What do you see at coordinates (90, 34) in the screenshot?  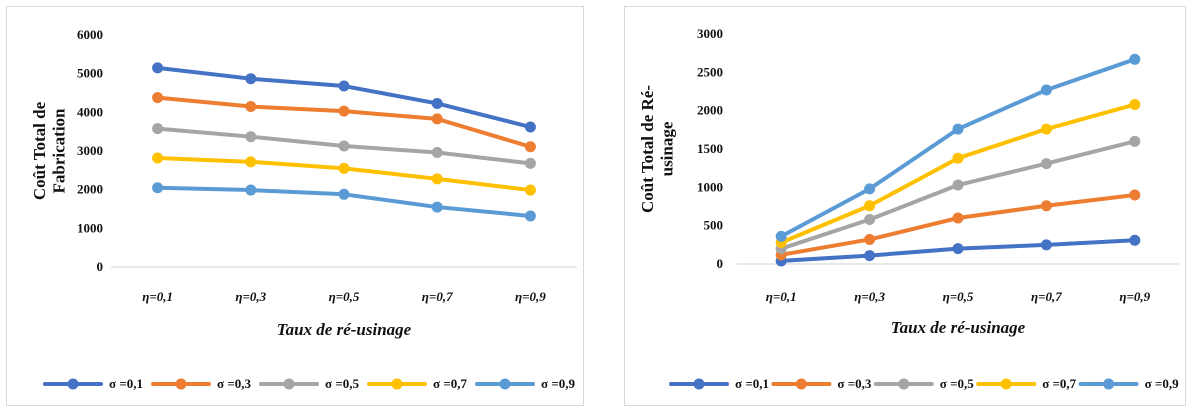 I see `y-tick-label: 6000` at bounding box center [90, 34].